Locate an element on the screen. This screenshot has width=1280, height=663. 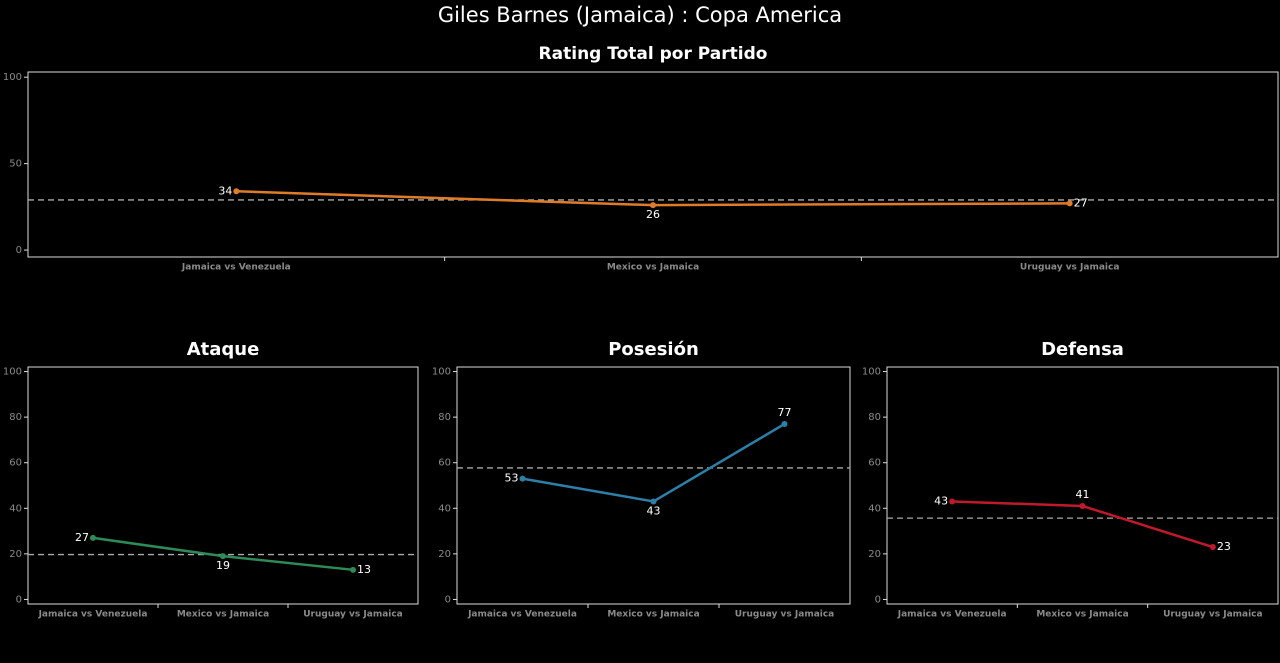
chart-title: Ataque is located at coordinates (223, 349).